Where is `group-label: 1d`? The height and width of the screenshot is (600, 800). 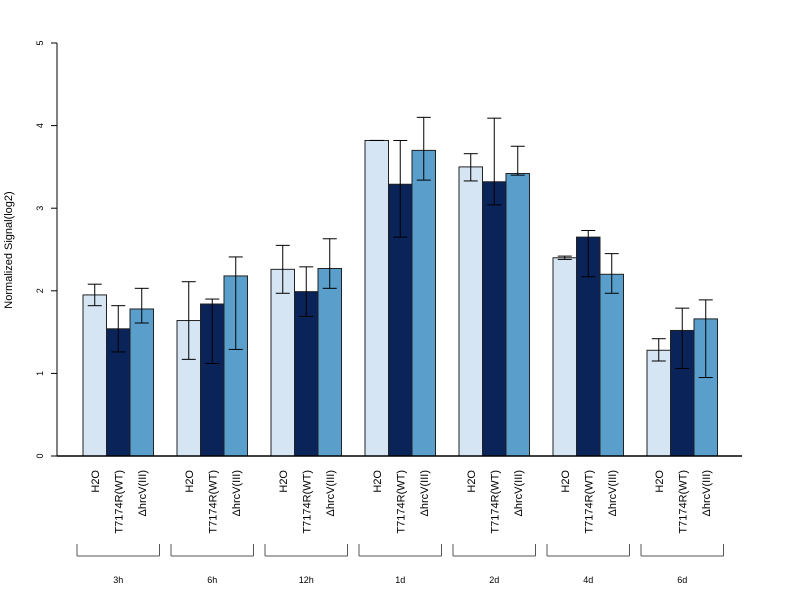
group-label: 1d is located at coordinates (400, 580).